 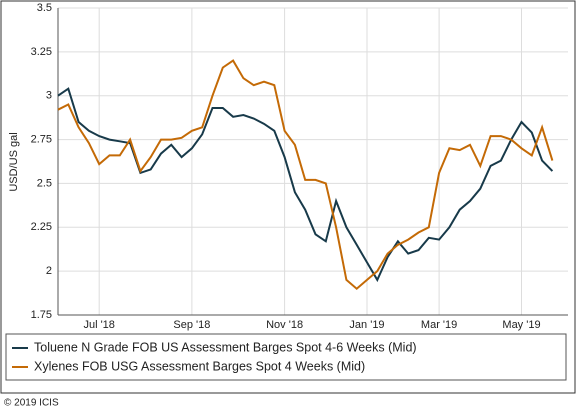 What do you see at coordinates (49, 96) in the screenshot?
I see `y-tick-label: 3` at bounding box center [49, 96].